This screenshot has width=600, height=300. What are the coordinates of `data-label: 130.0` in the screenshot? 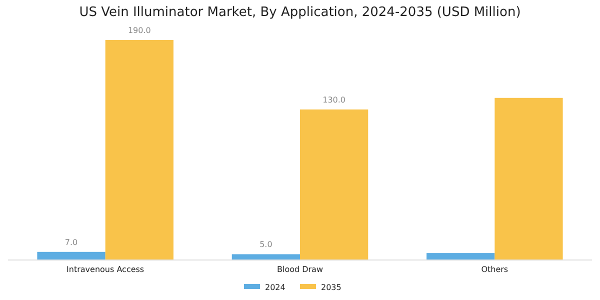 It's located at (334, 99).